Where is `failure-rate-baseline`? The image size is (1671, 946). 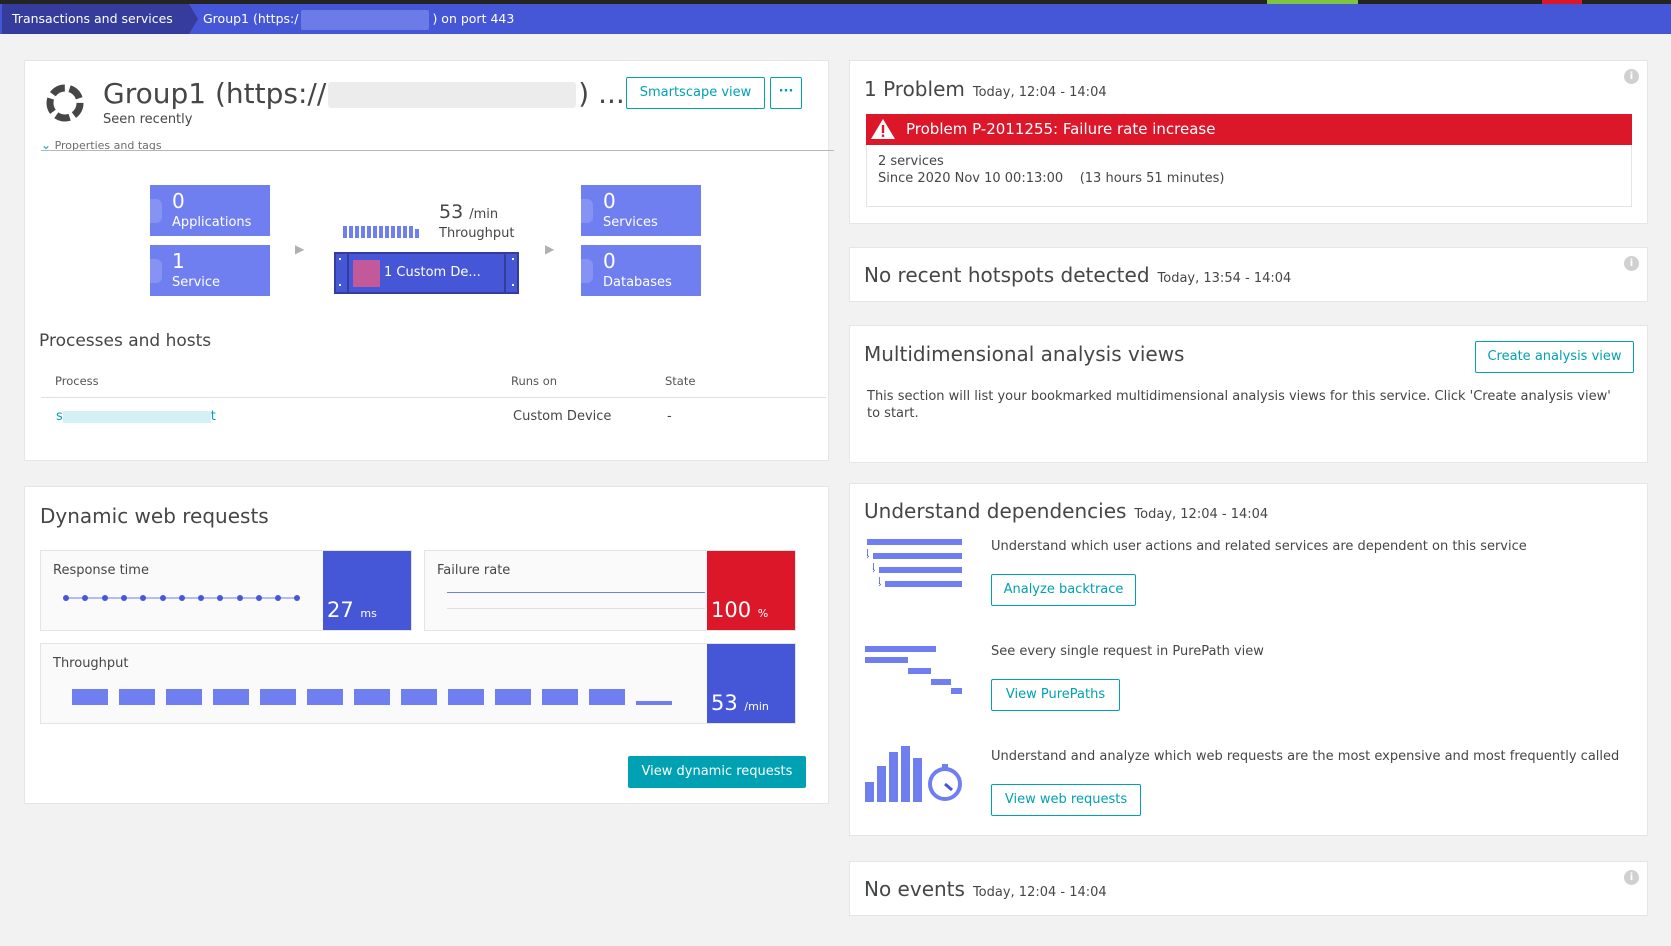 failure-rate-baseline is located at coordinates (576, 608).